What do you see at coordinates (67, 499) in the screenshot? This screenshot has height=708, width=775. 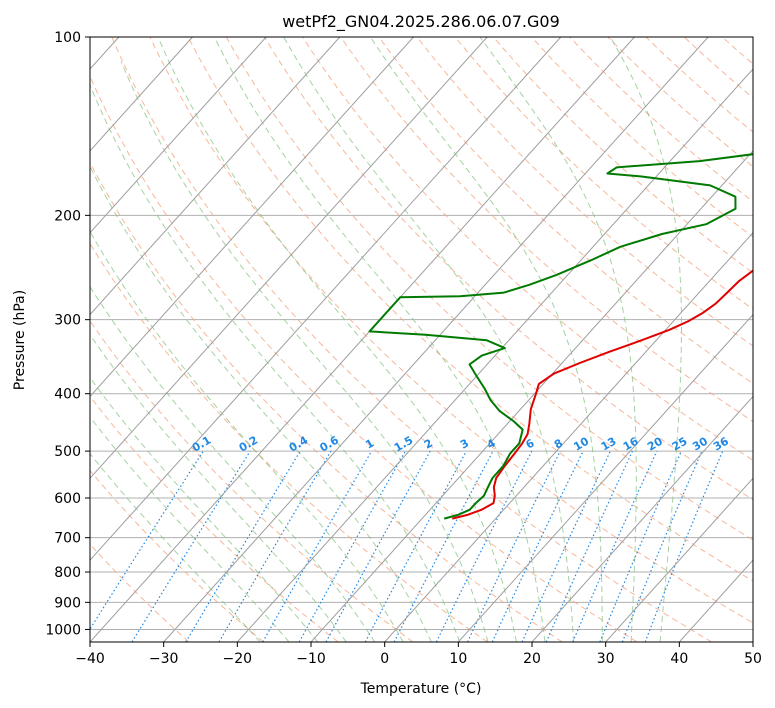 I see `y-tick-label: 600` at bounding box center [67, 499].